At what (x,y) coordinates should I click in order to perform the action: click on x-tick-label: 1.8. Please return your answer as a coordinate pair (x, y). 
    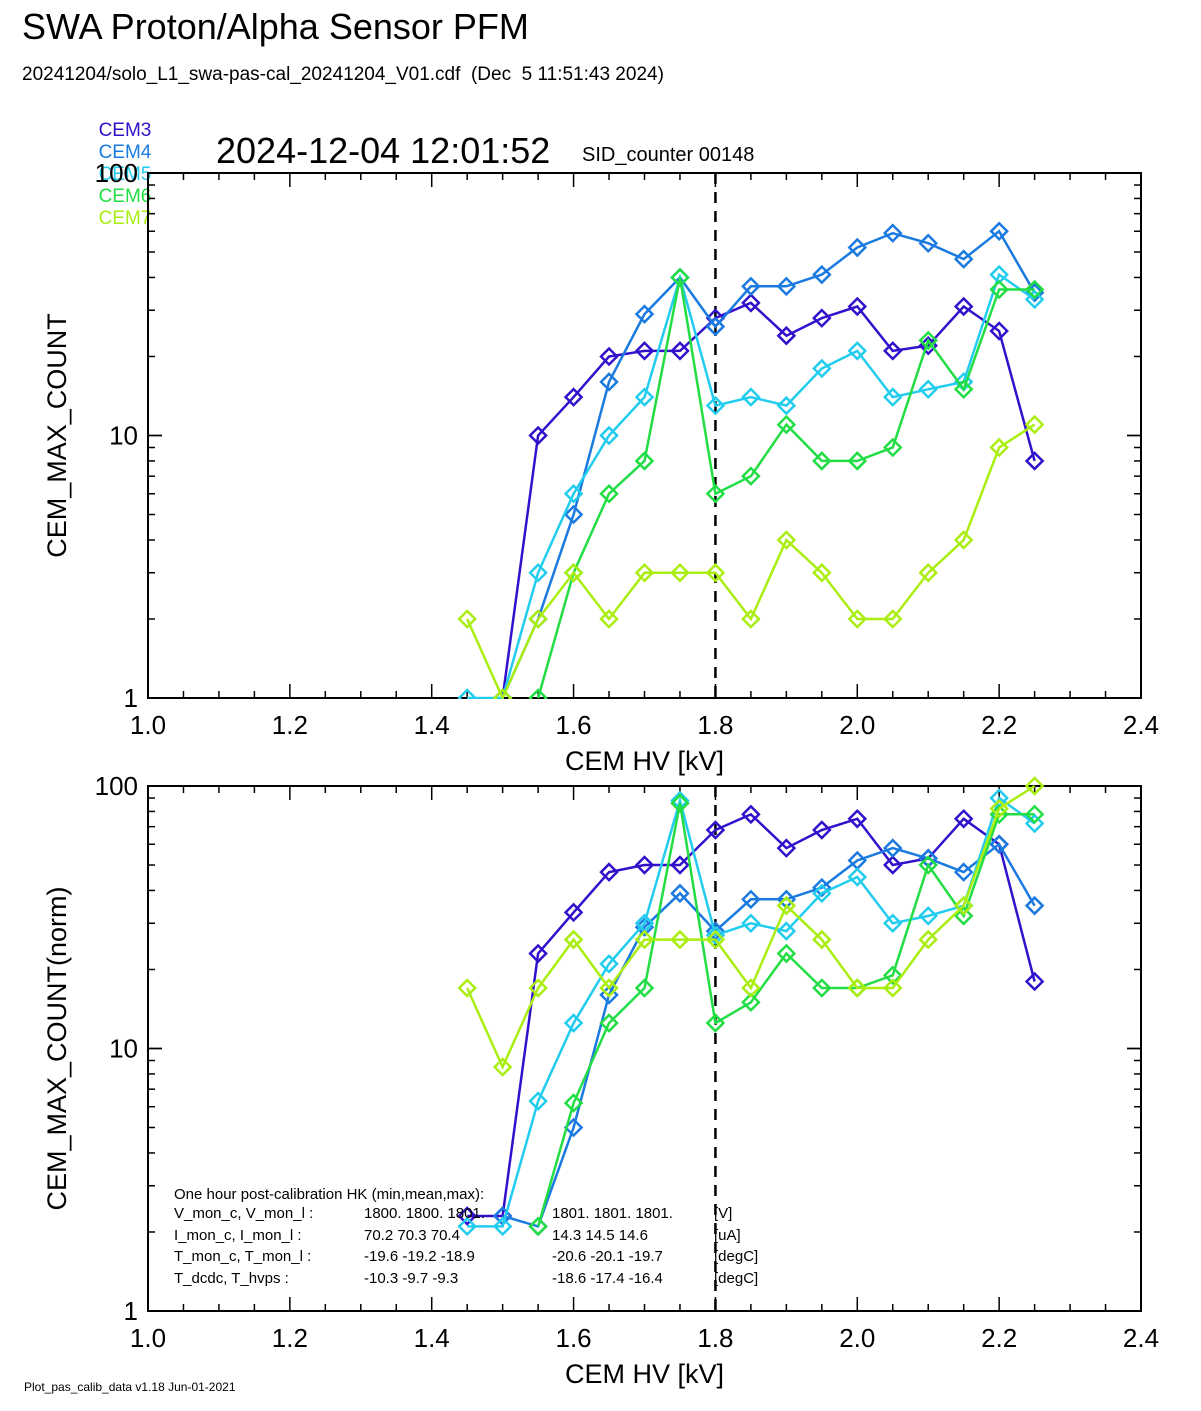
    Looking at the image, I should click on (715, 725).